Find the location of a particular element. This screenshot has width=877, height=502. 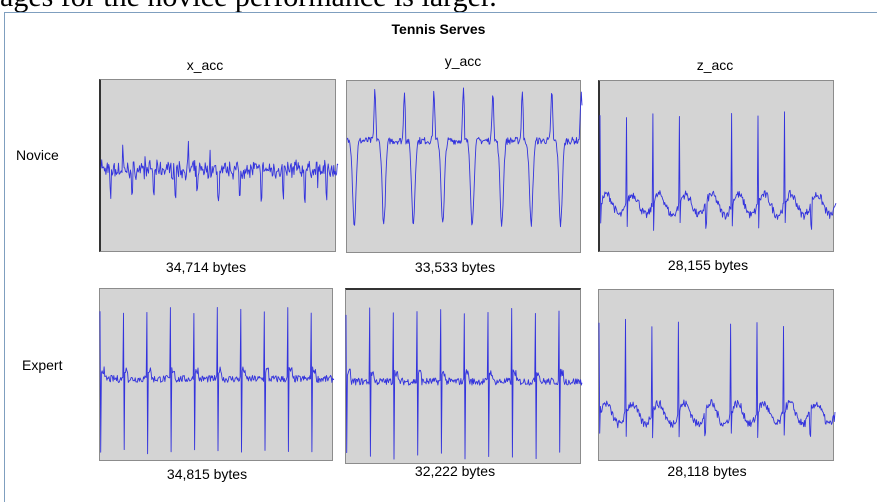

size-label-expert-x-acc: 34,815 bytes is located at coordinates (207, 474).